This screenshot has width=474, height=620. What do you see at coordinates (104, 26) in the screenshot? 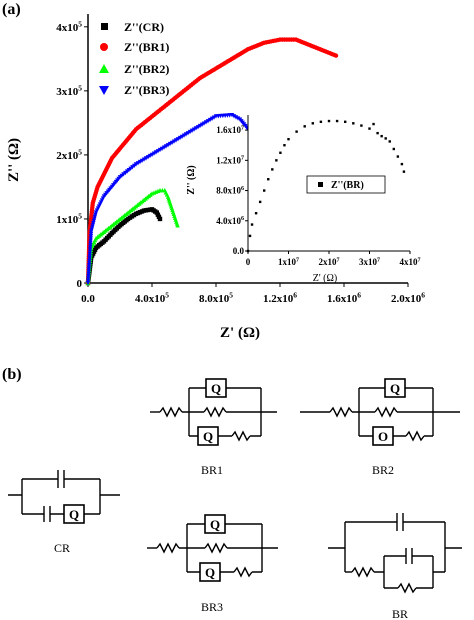
I see `legend-marker-cr` at bounding box center [104, 26].